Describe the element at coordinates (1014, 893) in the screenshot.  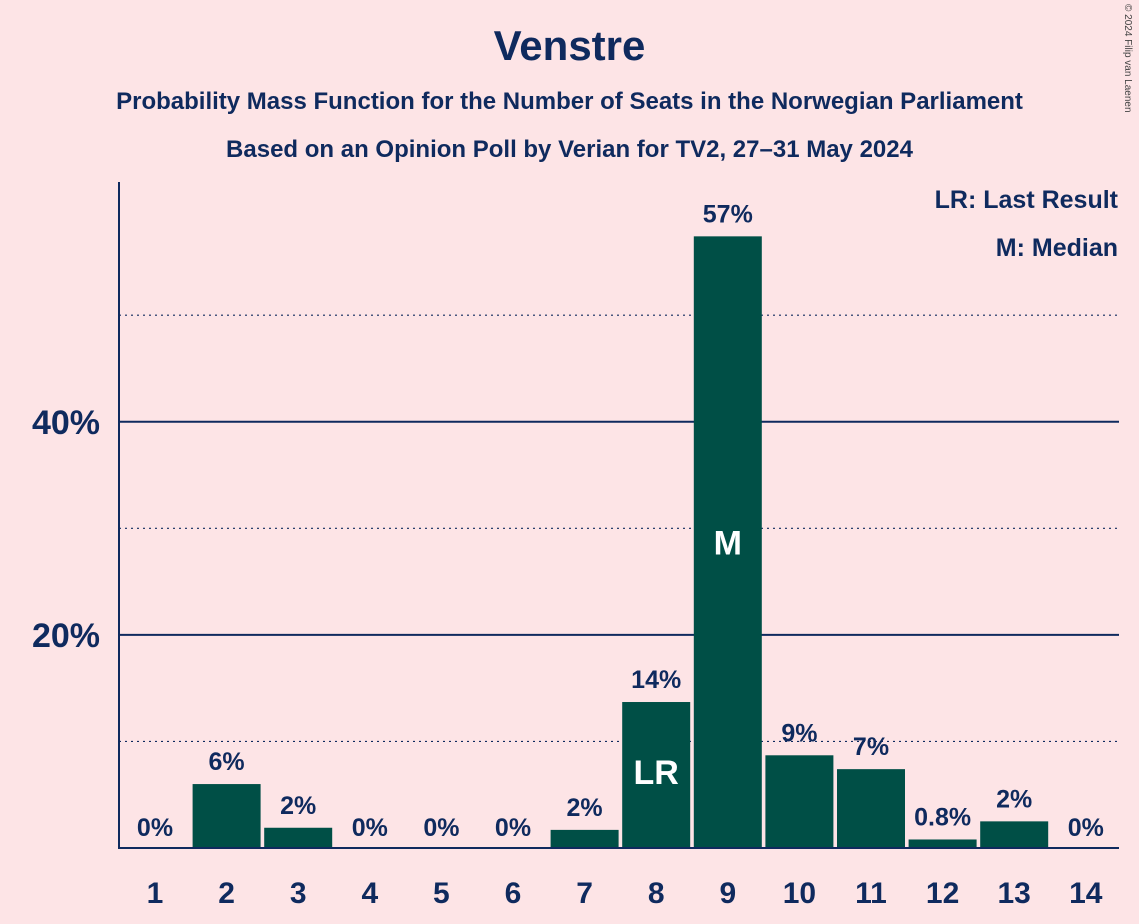
I see `x-tick-label: 13` at that location.